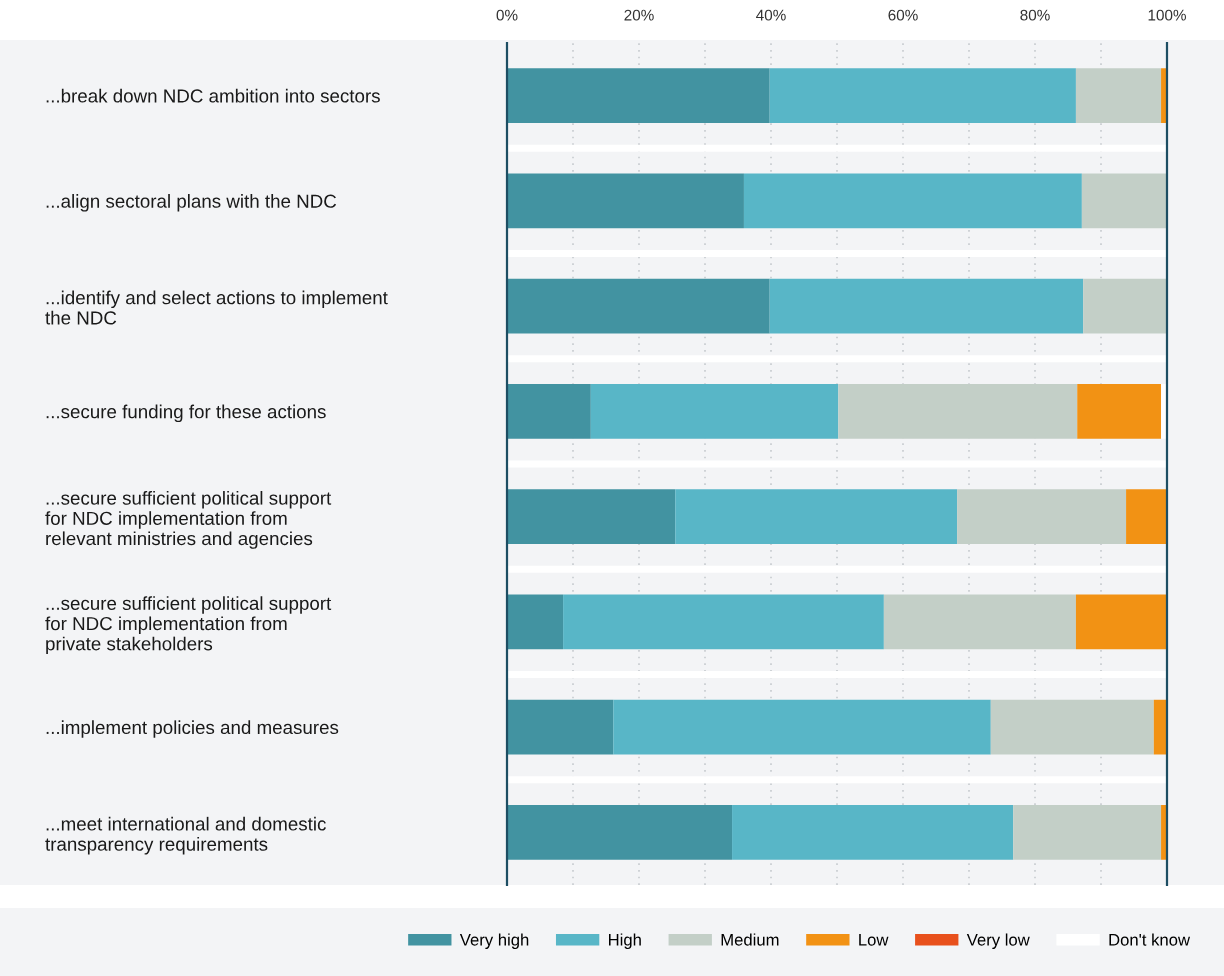 This screenshot has width=1224, height=976. Describe the element at coordinates (191, 203) in the screenshot. I see `y-tick-label: ...align sectoral plans with the NDC` at that location.